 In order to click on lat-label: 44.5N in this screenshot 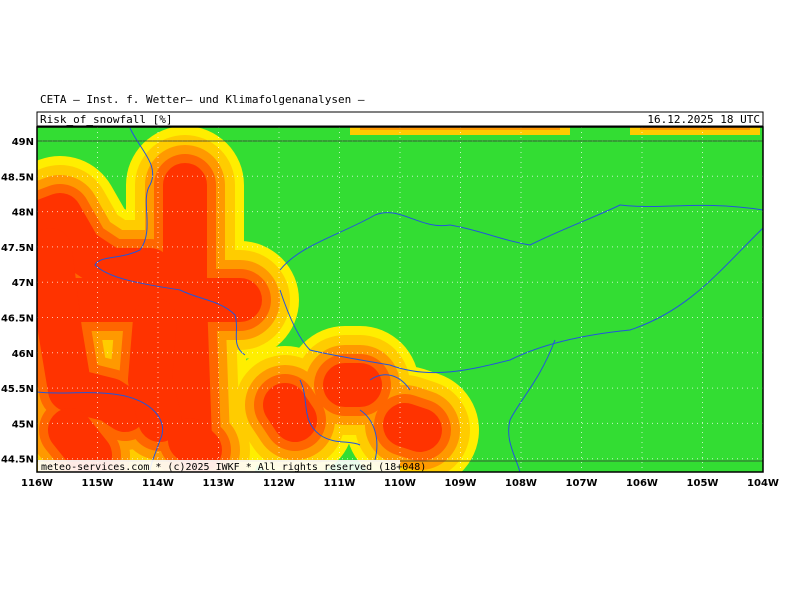, I will do `click(17, 460)`.